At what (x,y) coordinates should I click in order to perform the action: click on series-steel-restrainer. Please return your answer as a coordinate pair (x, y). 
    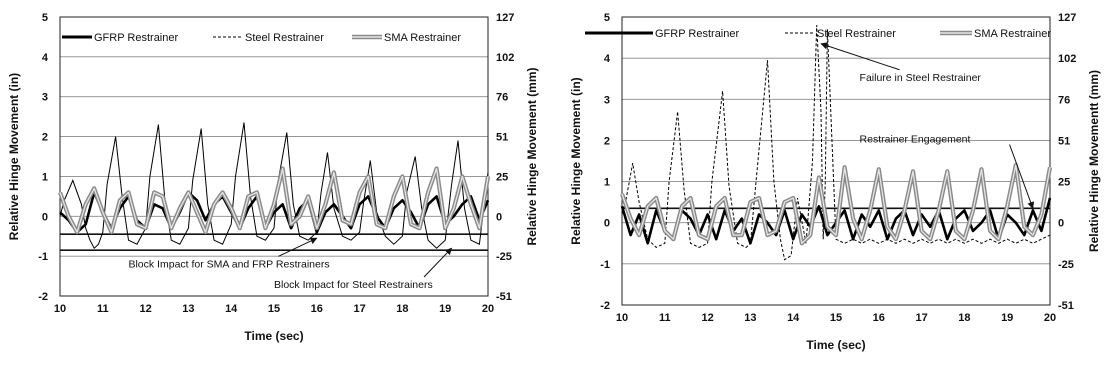
    Looking at the image, I should click on (274, 186).